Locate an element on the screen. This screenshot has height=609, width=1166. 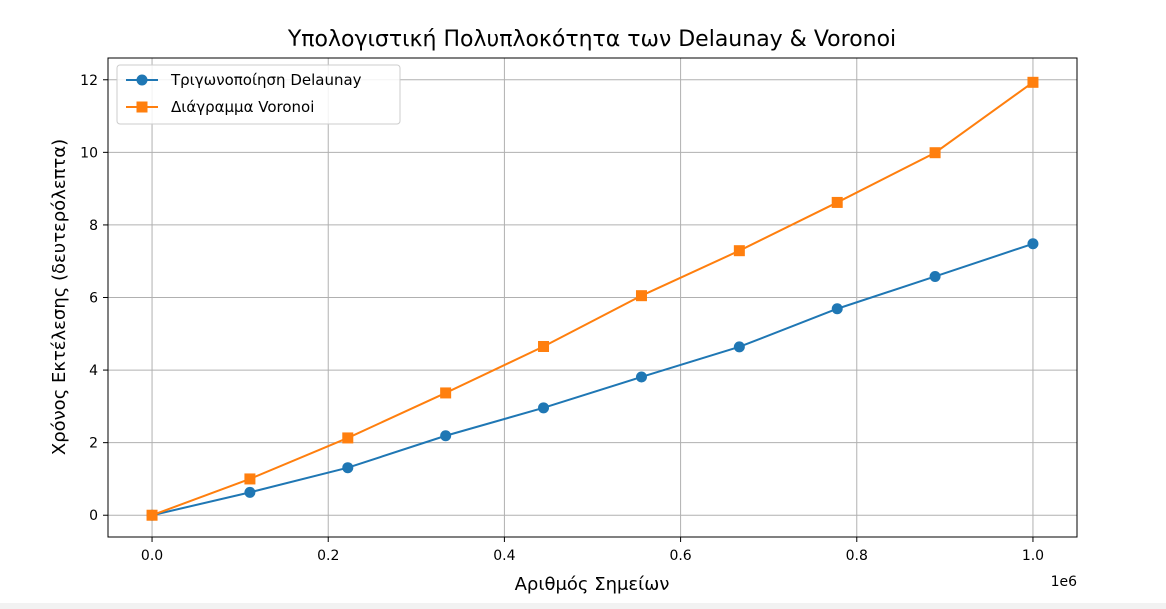
legend: Τριγωνοποίηση Delaunay Διάγραμμα Voronoi is located at coordinates (258, 94).